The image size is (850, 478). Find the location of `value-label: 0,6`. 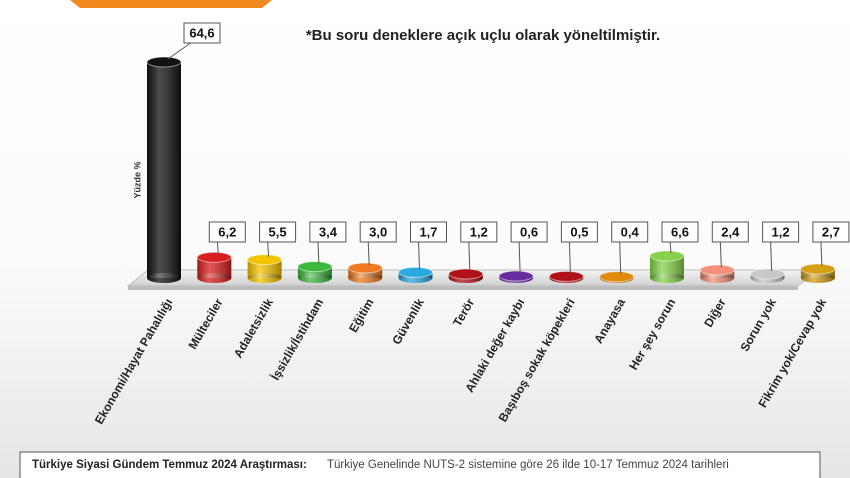

value-label: 0,6 is located at coordinates (529, 231).